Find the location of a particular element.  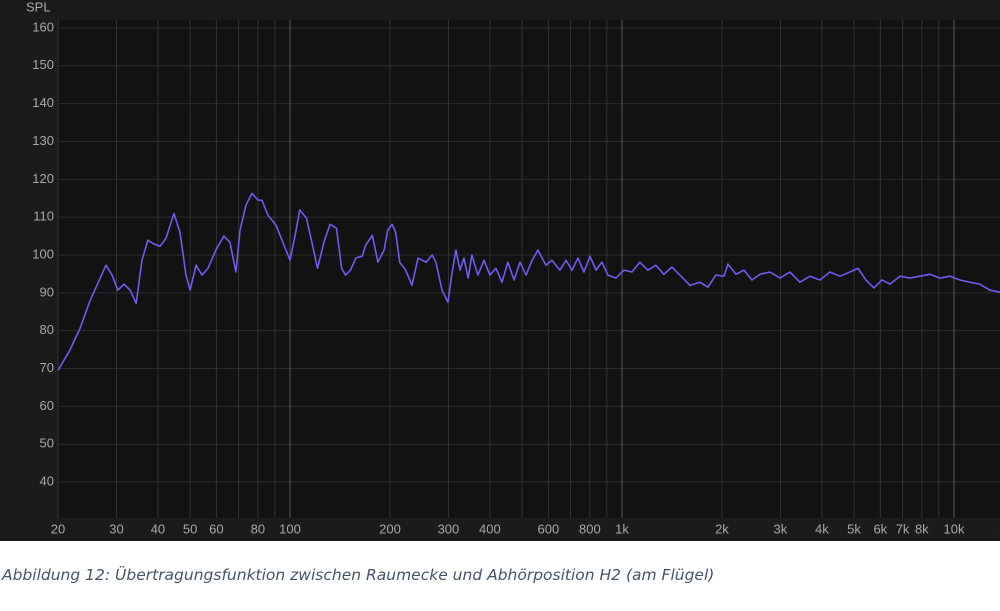

x-tick-label: 400 is located at coordinates (490, 528).